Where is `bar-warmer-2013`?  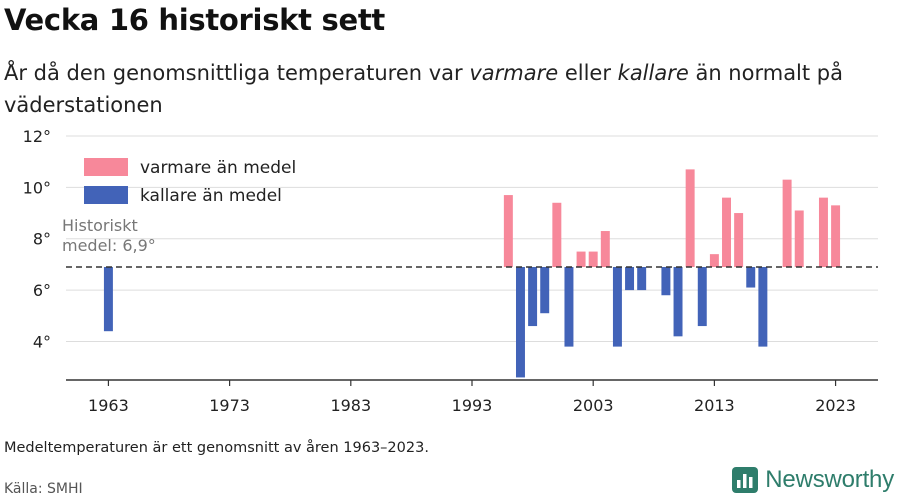
bar-warmer-2013 is located at coordinates (714, 260).